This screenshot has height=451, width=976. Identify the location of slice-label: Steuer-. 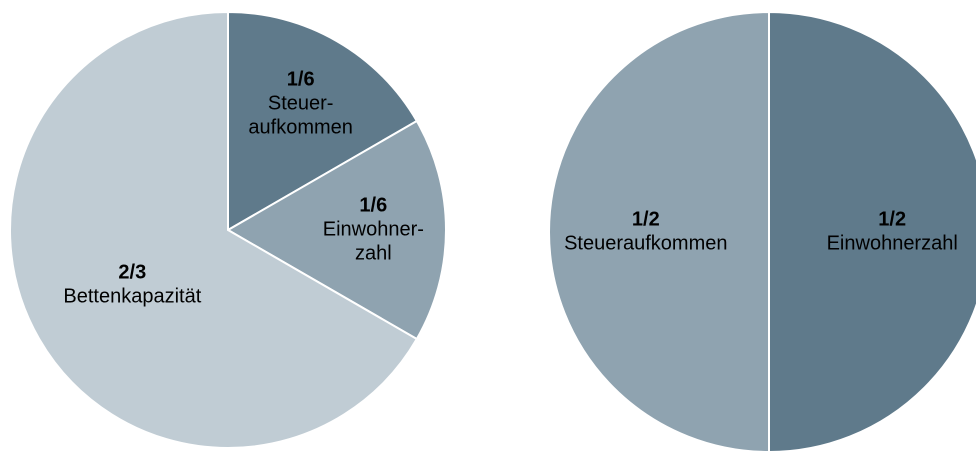
(301, 103).